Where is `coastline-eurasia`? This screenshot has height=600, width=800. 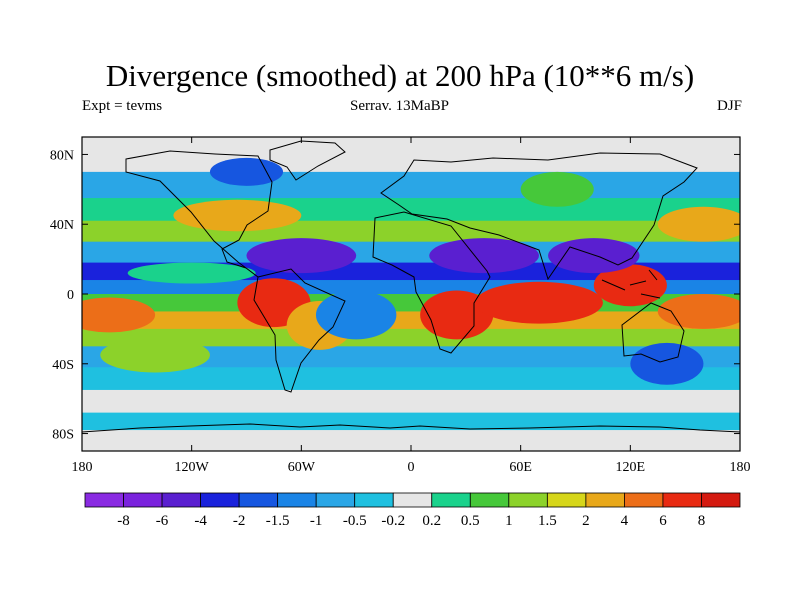
coastline-eurasia is located at coordinates (539, 216).